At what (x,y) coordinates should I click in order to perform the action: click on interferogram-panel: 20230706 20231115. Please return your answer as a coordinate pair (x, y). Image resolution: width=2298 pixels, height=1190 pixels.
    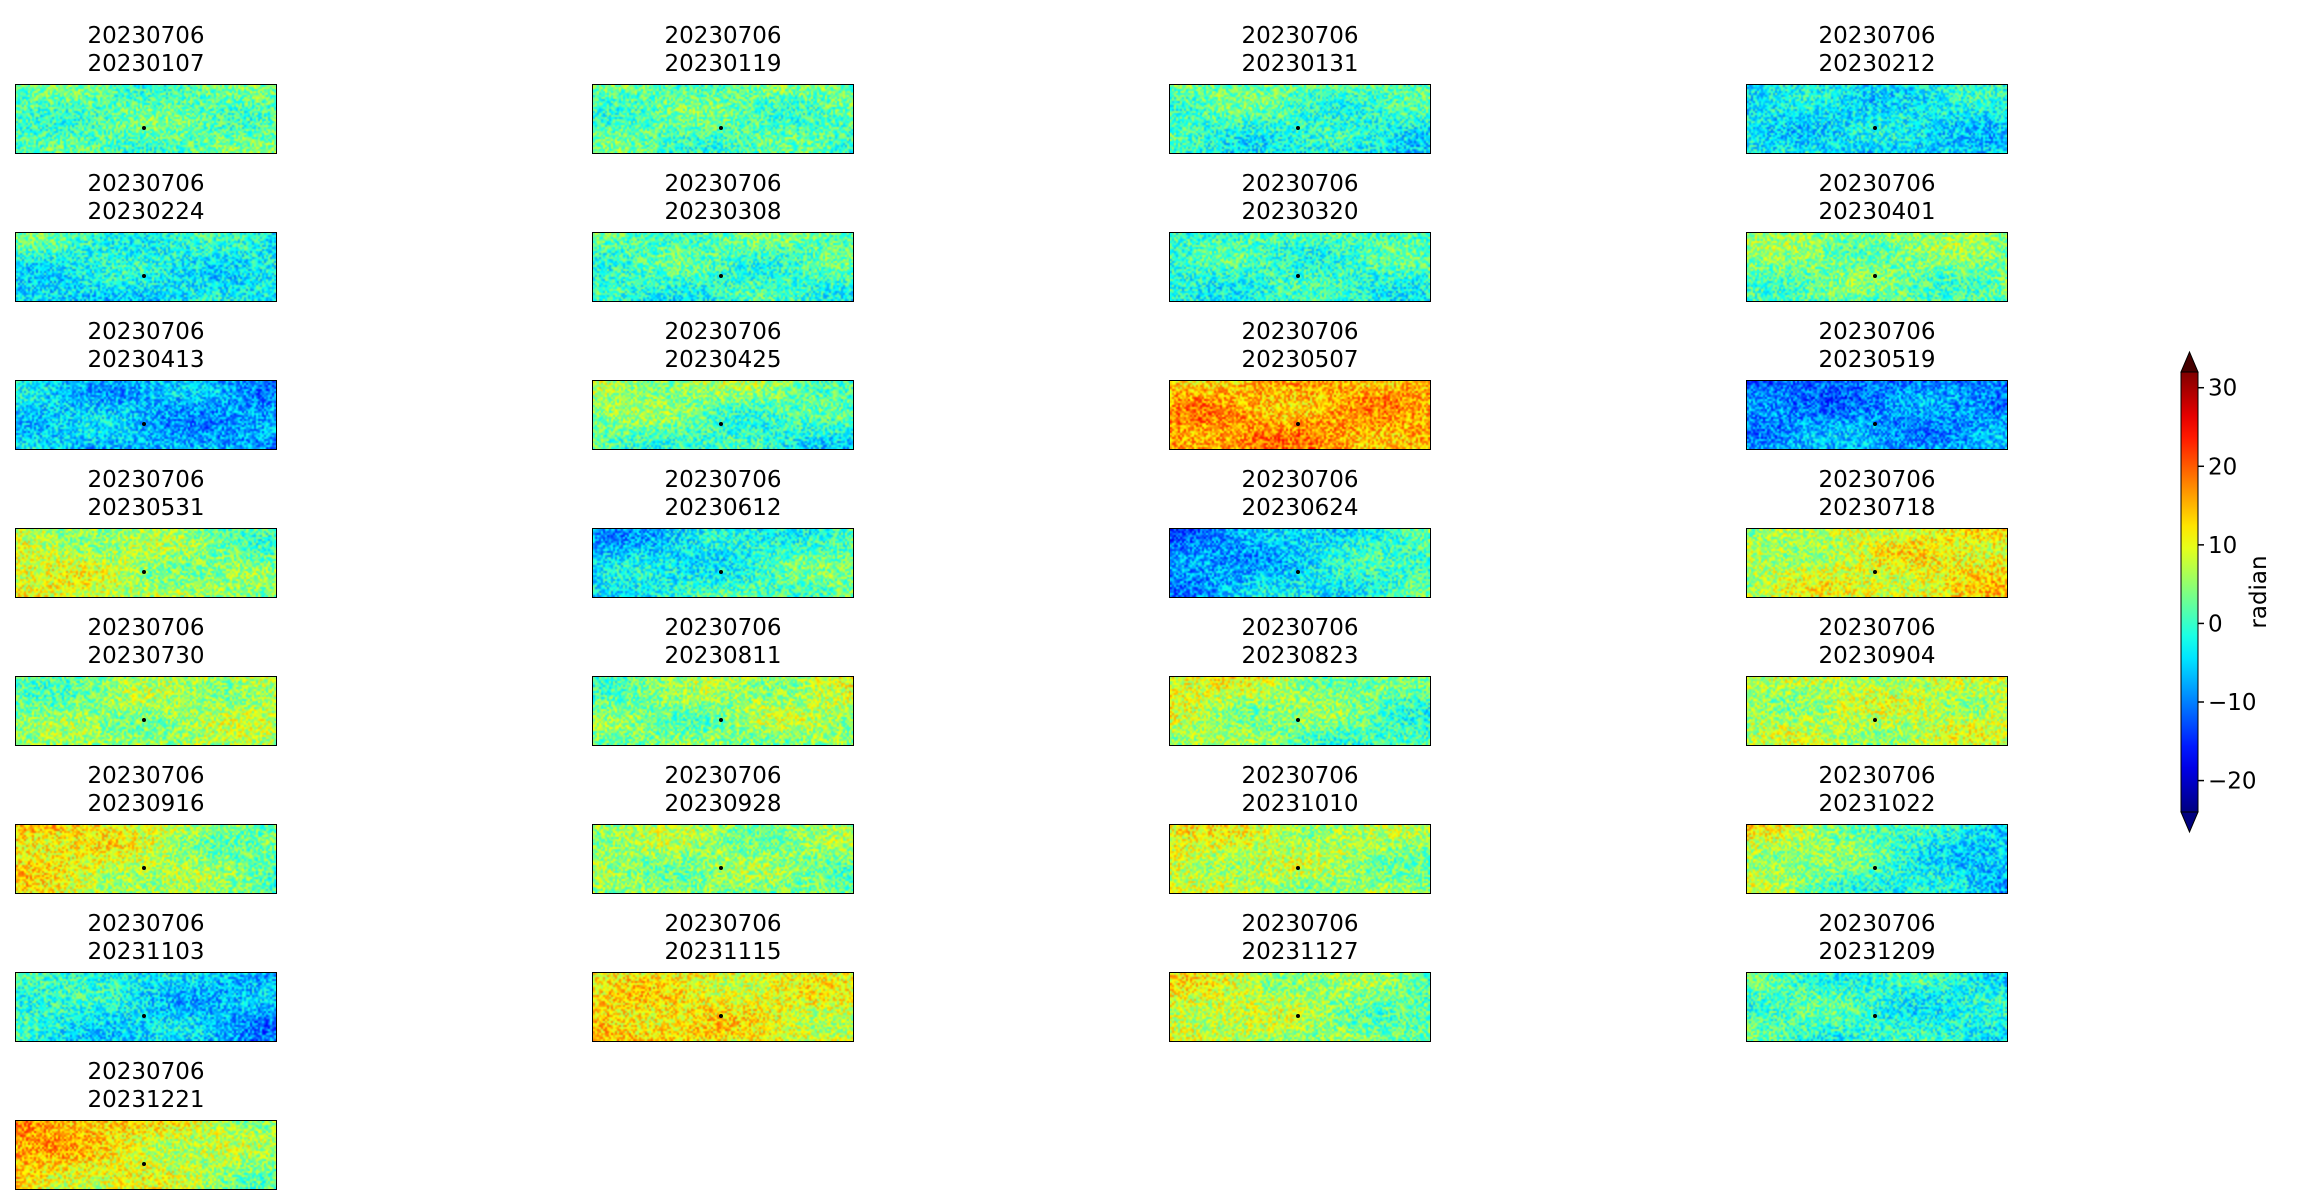
    Looking at the image, I should click on (723, 976).